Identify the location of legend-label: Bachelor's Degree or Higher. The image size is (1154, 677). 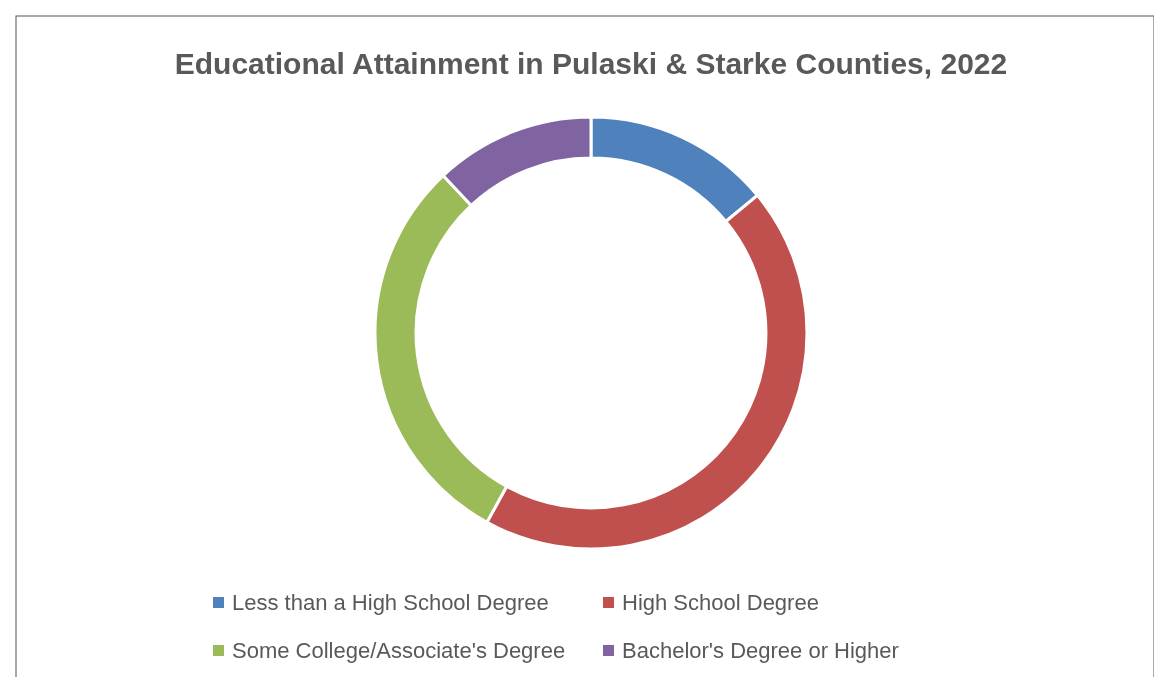
(760, 650).